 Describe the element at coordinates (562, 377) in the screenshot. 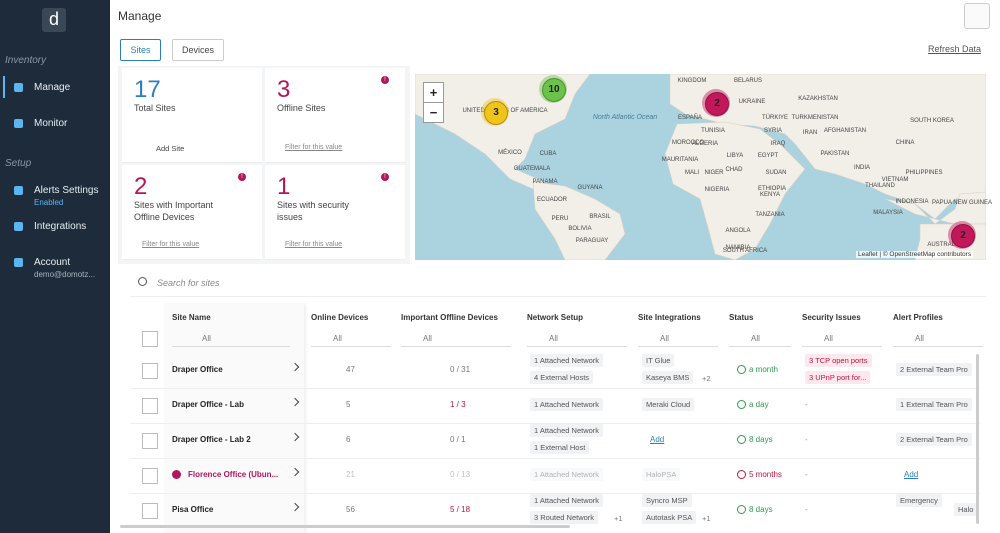

I see `network-chip: 4 External Hosts` at that location.